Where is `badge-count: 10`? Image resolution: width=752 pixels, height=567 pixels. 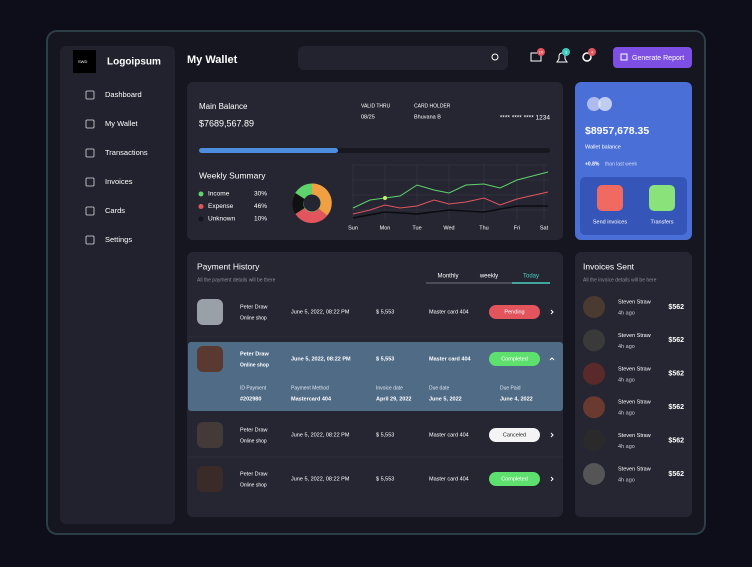
badge-count: 10 is located at coordinates (541, 52).